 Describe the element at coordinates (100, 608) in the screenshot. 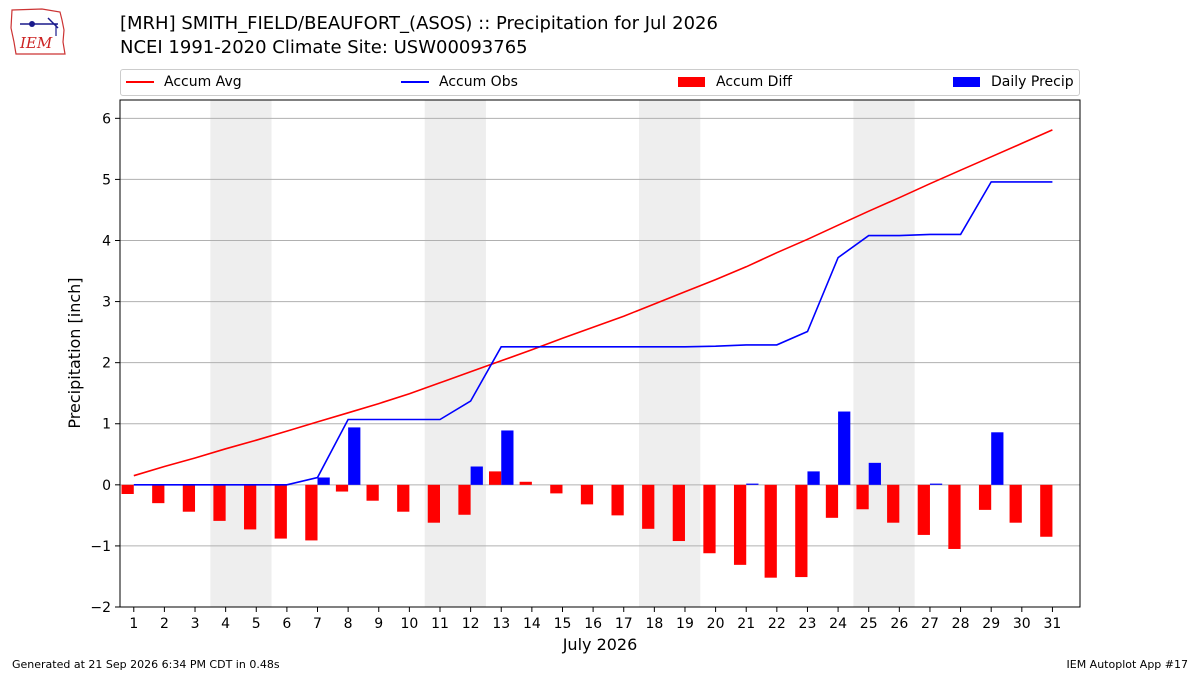

I see `y-tick-label: −2` at that location.